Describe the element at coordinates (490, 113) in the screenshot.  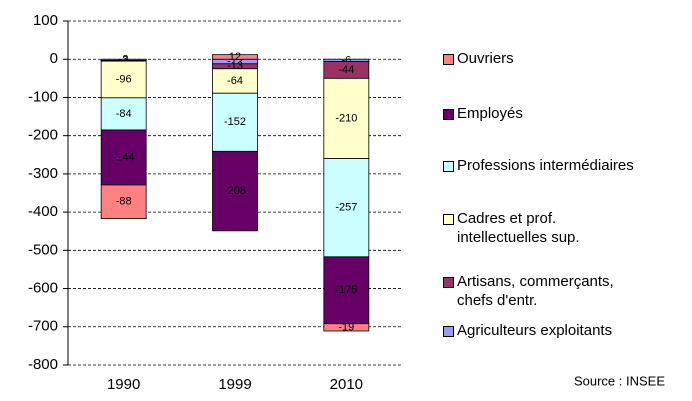
I see `legend-label: Employés` at that location.